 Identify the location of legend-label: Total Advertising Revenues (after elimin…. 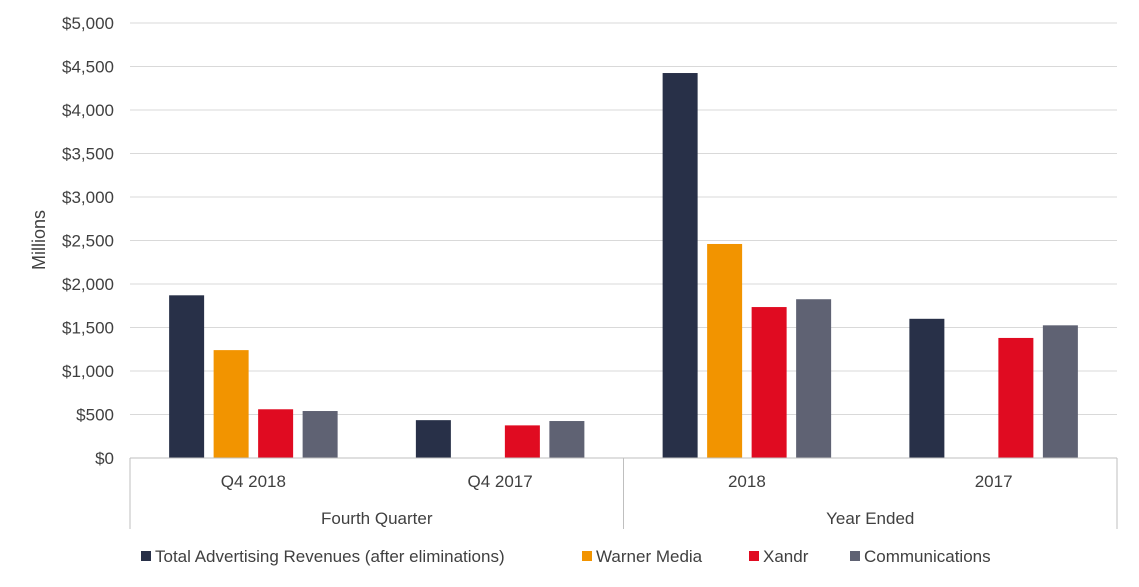
(330, 556).